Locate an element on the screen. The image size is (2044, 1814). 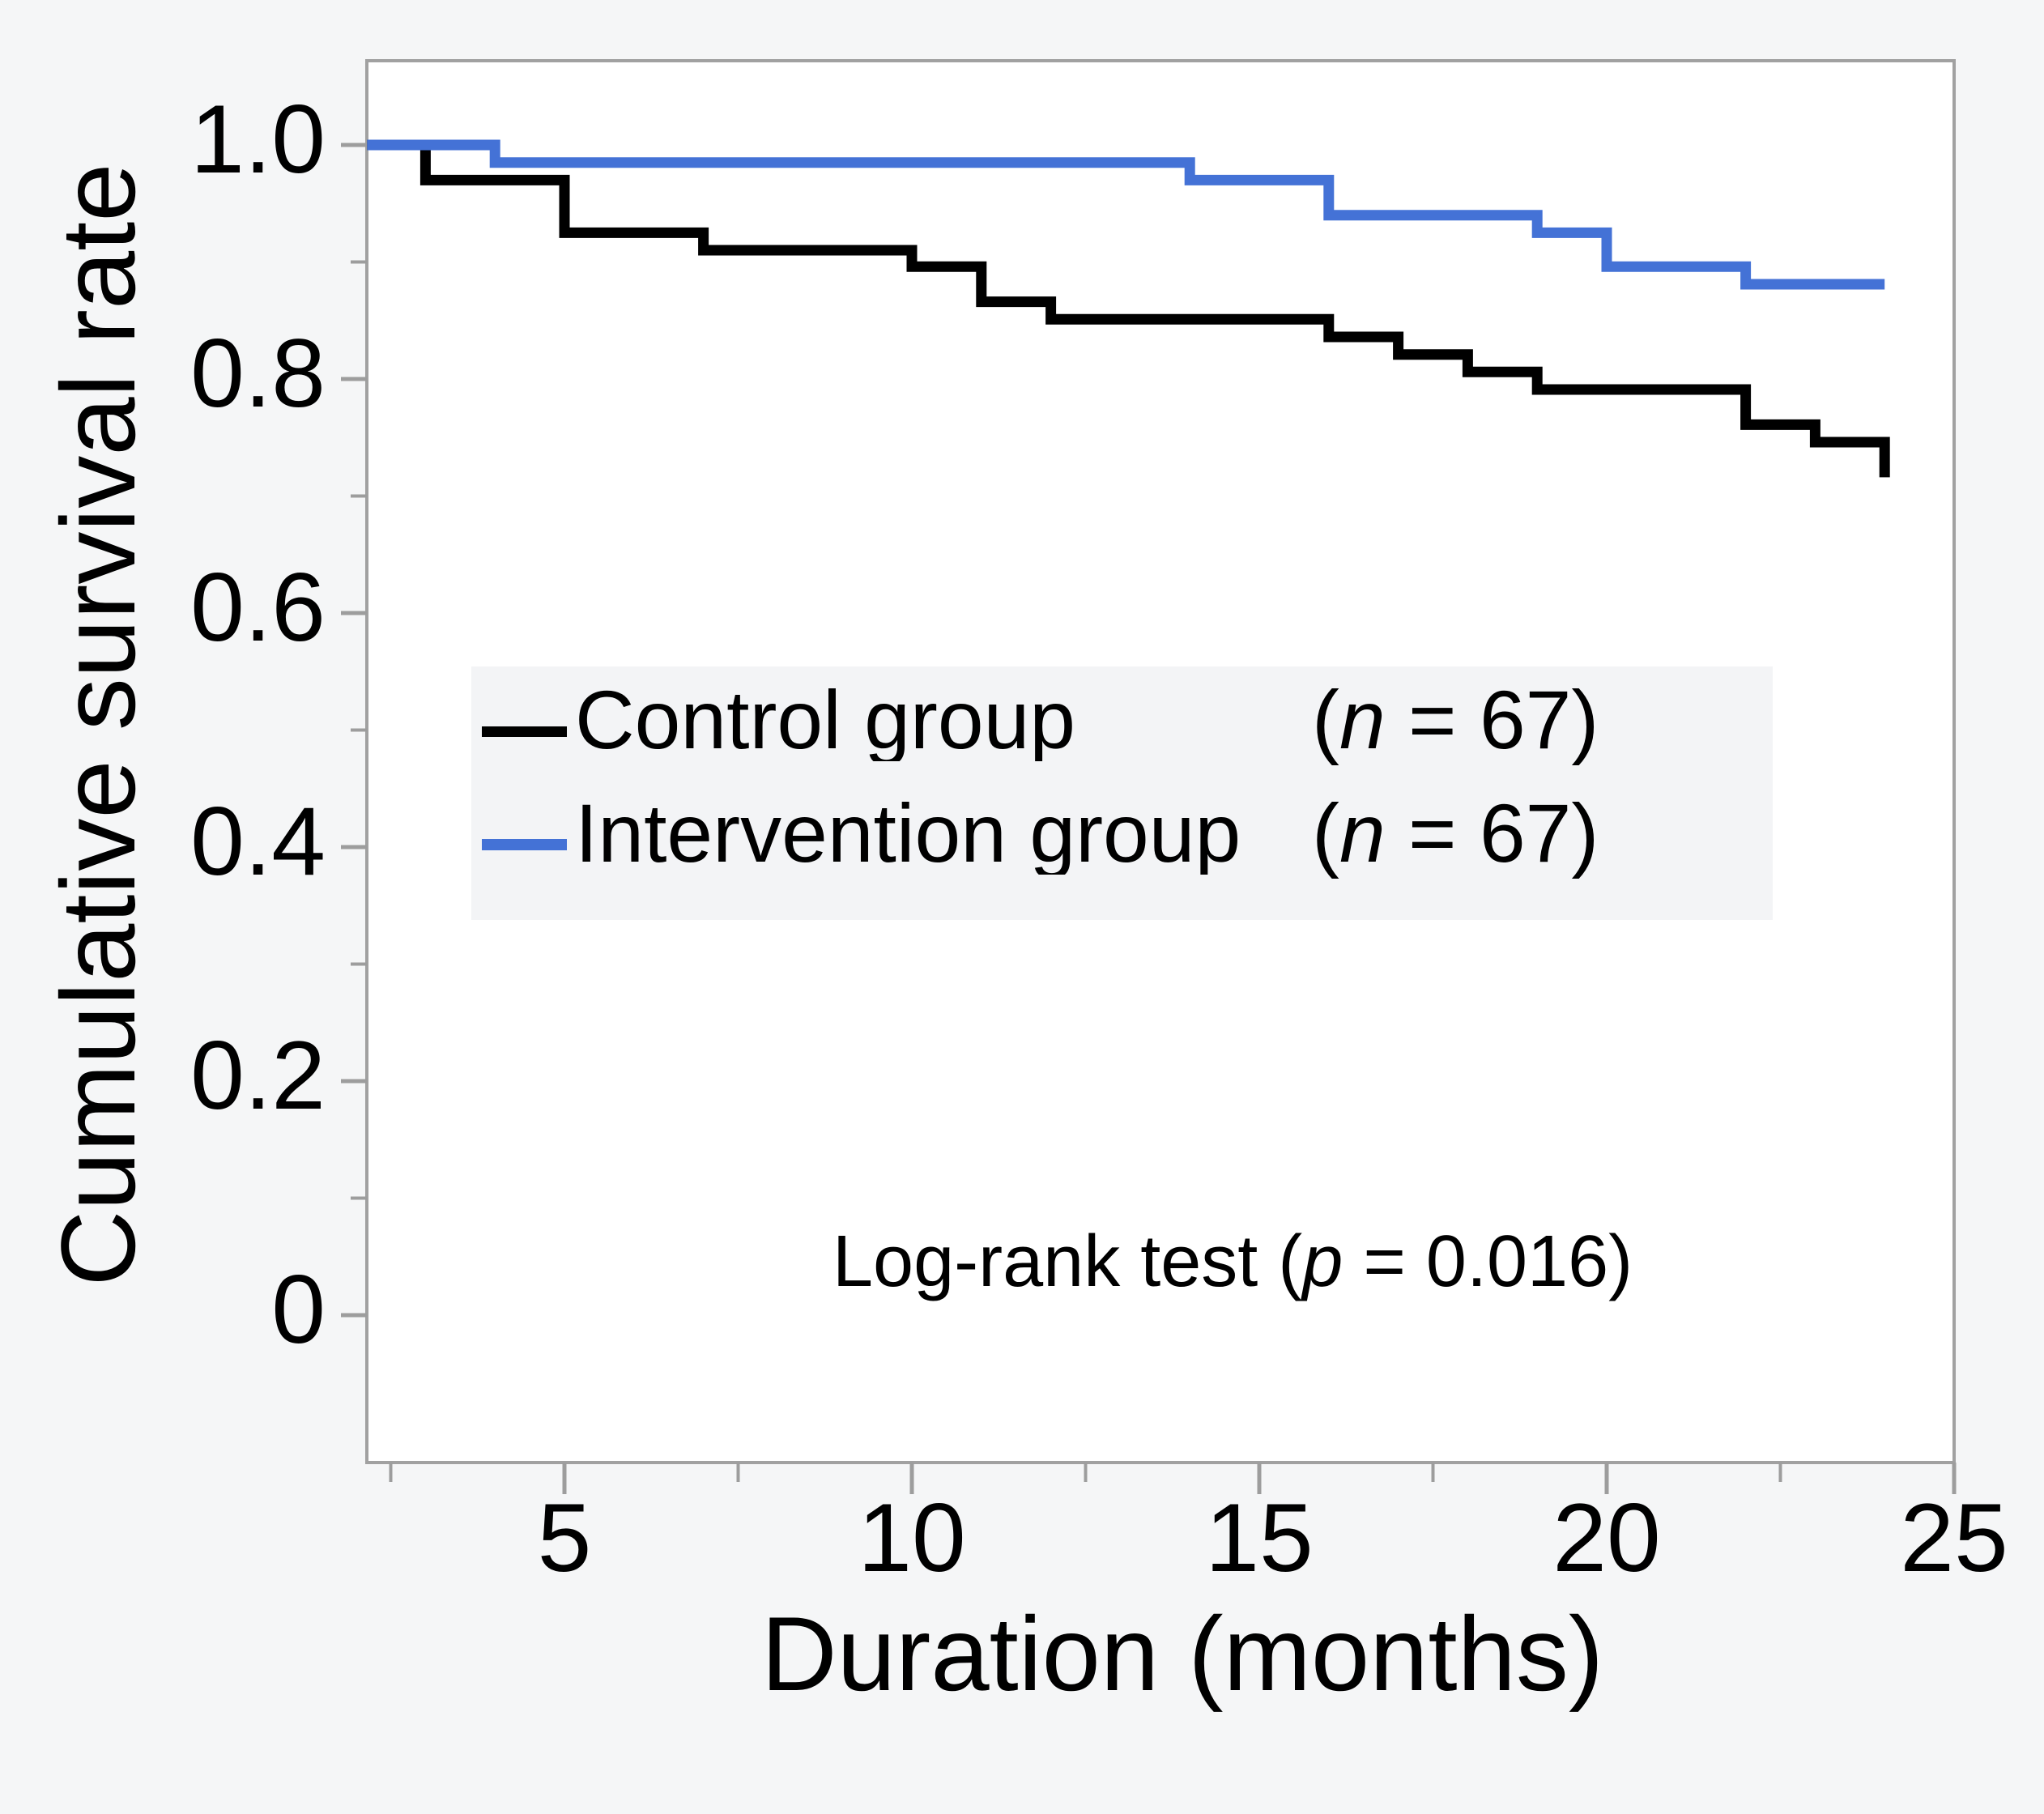
legend-n-intervention: (n = 67) is located at coordinates (1455, 833).